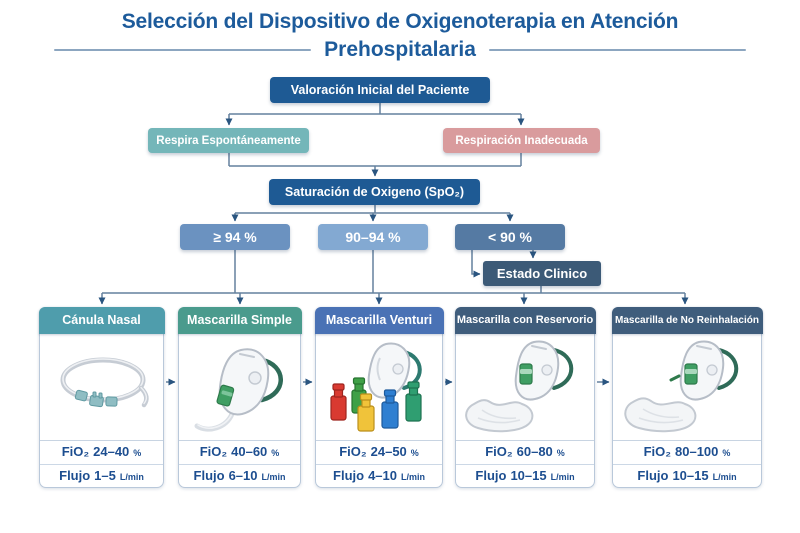 This screenshot has width=800, height=533. I want to click on device-card-header: Mascarilla de No Reinhalación, so click(687, 320).